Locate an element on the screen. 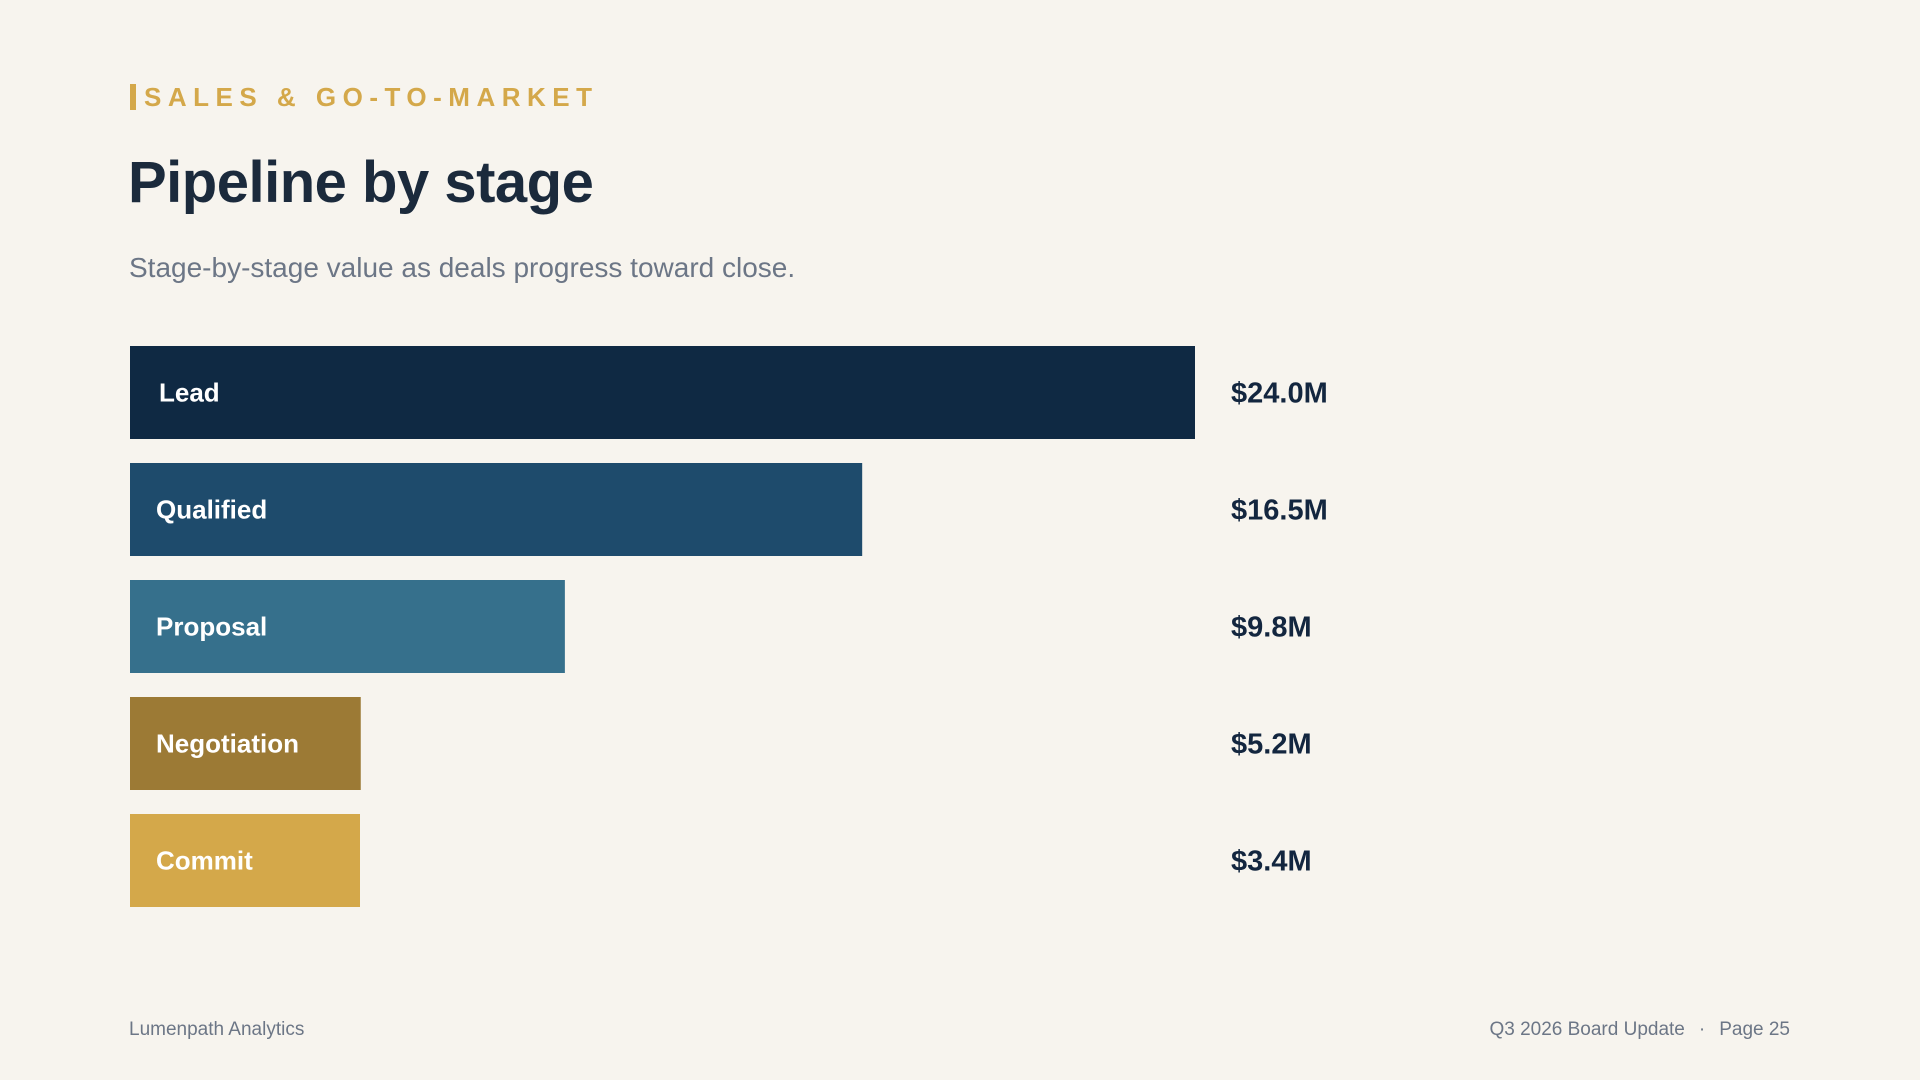  footer-meta: Q3 2026 Board Update · Page 25 is located at coordinates (1639, 1030).